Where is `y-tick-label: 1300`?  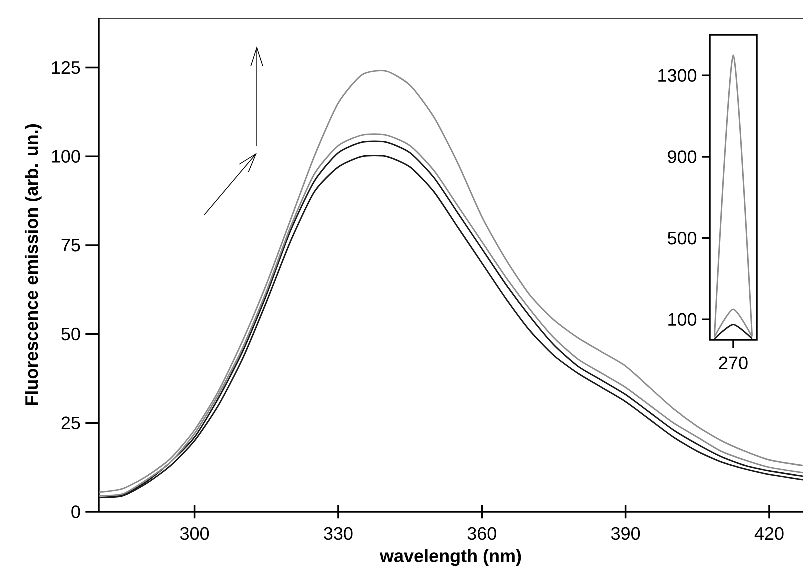
y-tick-label: 1300 is located at coordinates (677, 75).